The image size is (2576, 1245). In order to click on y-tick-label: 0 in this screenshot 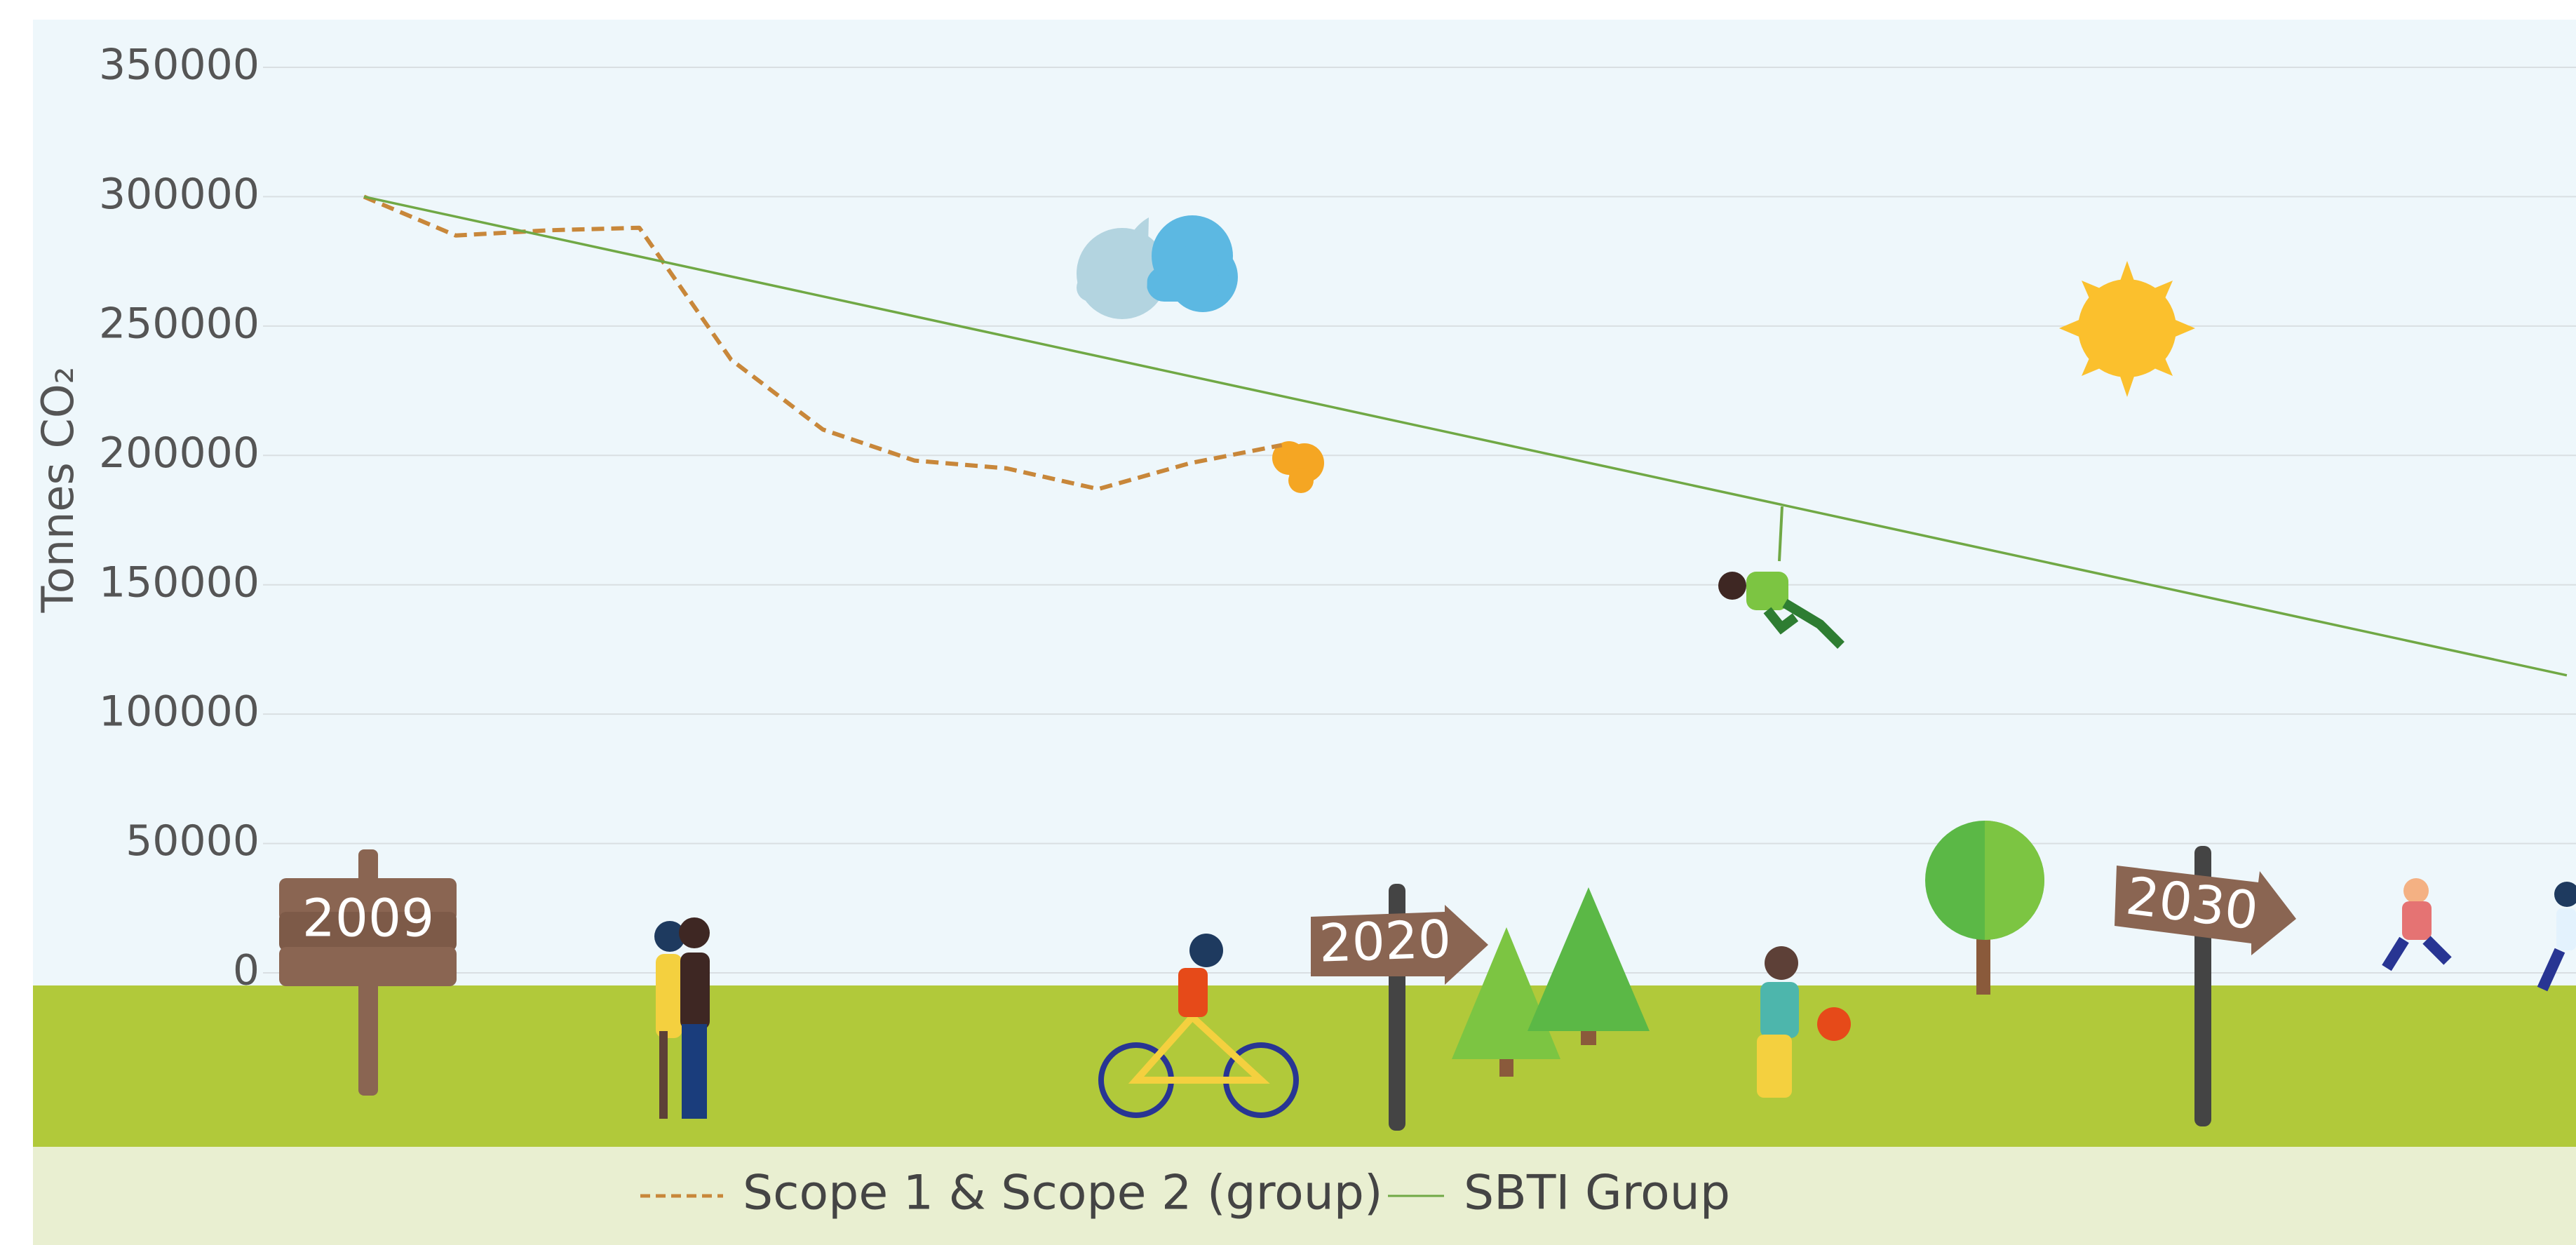, I will do `click(246, 970)`.